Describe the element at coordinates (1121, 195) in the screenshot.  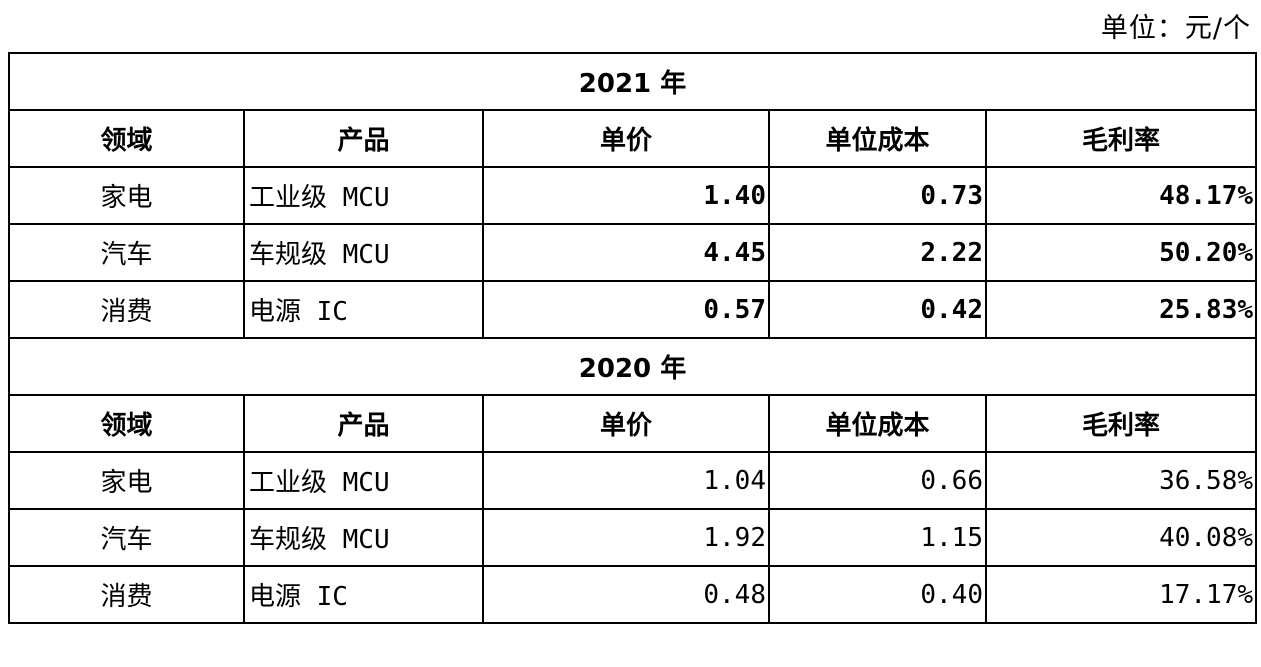
I see `data-cell: 48.17%` at that location.